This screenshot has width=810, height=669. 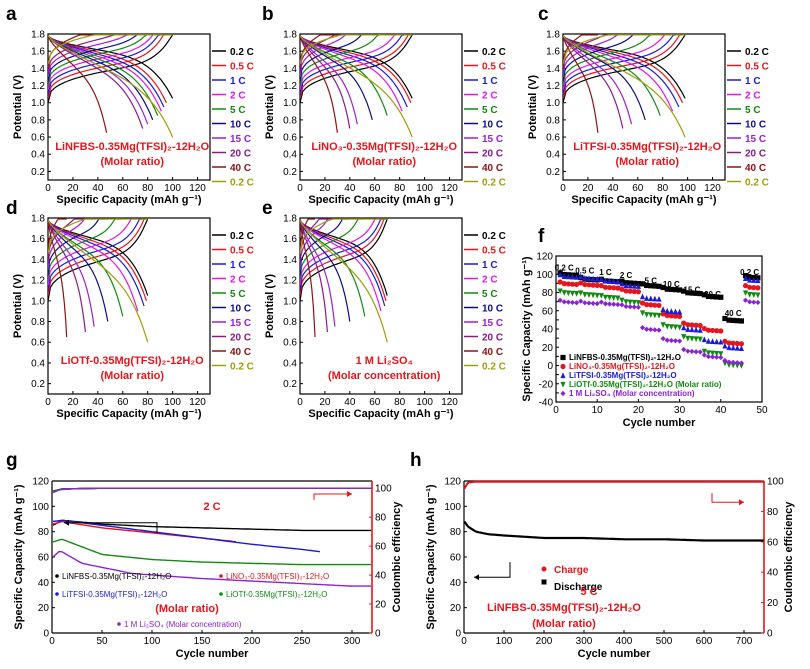 What do you see at coordinates (238, 110) in the screenshot?
I see `legend-label-5: 5 C` at bounding box center [238, 110].